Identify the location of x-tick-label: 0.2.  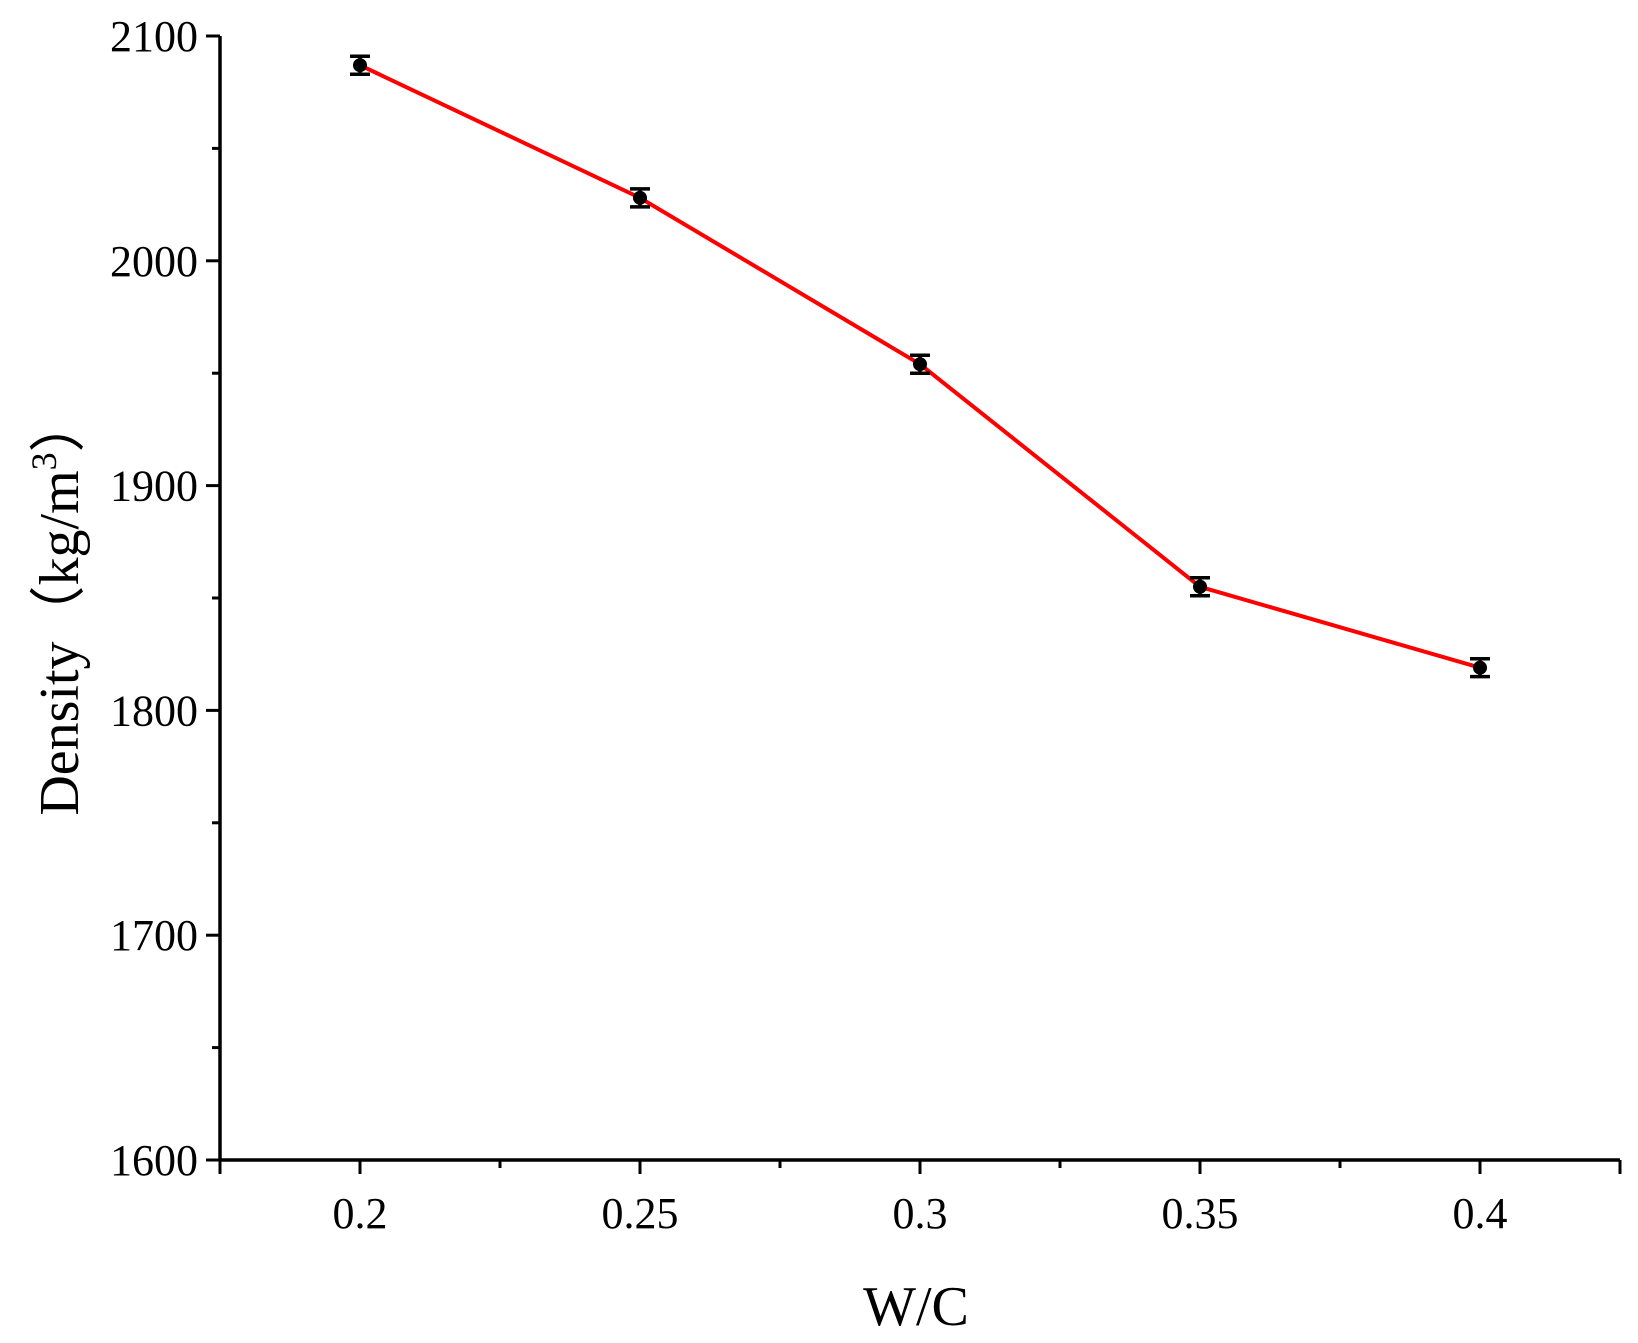
(360, 1213).